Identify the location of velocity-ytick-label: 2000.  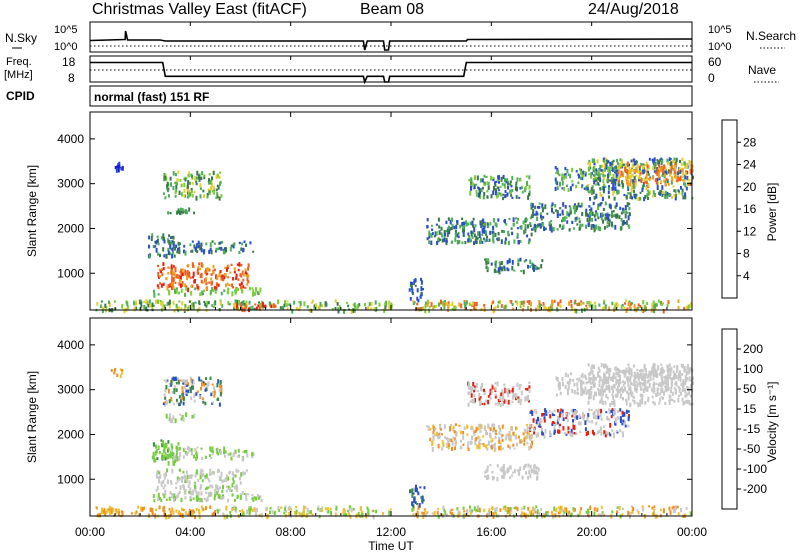
(70, 434).